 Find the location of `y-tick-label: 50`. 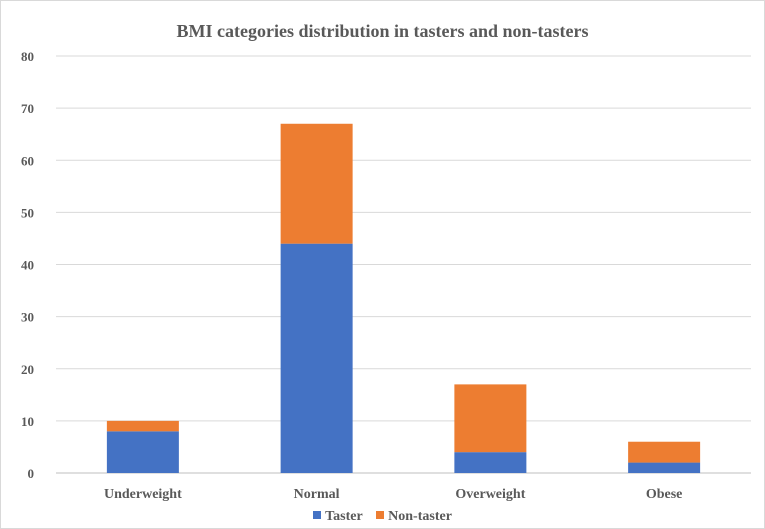

y-tick-label: 50 is located at coordinates (27, 212).